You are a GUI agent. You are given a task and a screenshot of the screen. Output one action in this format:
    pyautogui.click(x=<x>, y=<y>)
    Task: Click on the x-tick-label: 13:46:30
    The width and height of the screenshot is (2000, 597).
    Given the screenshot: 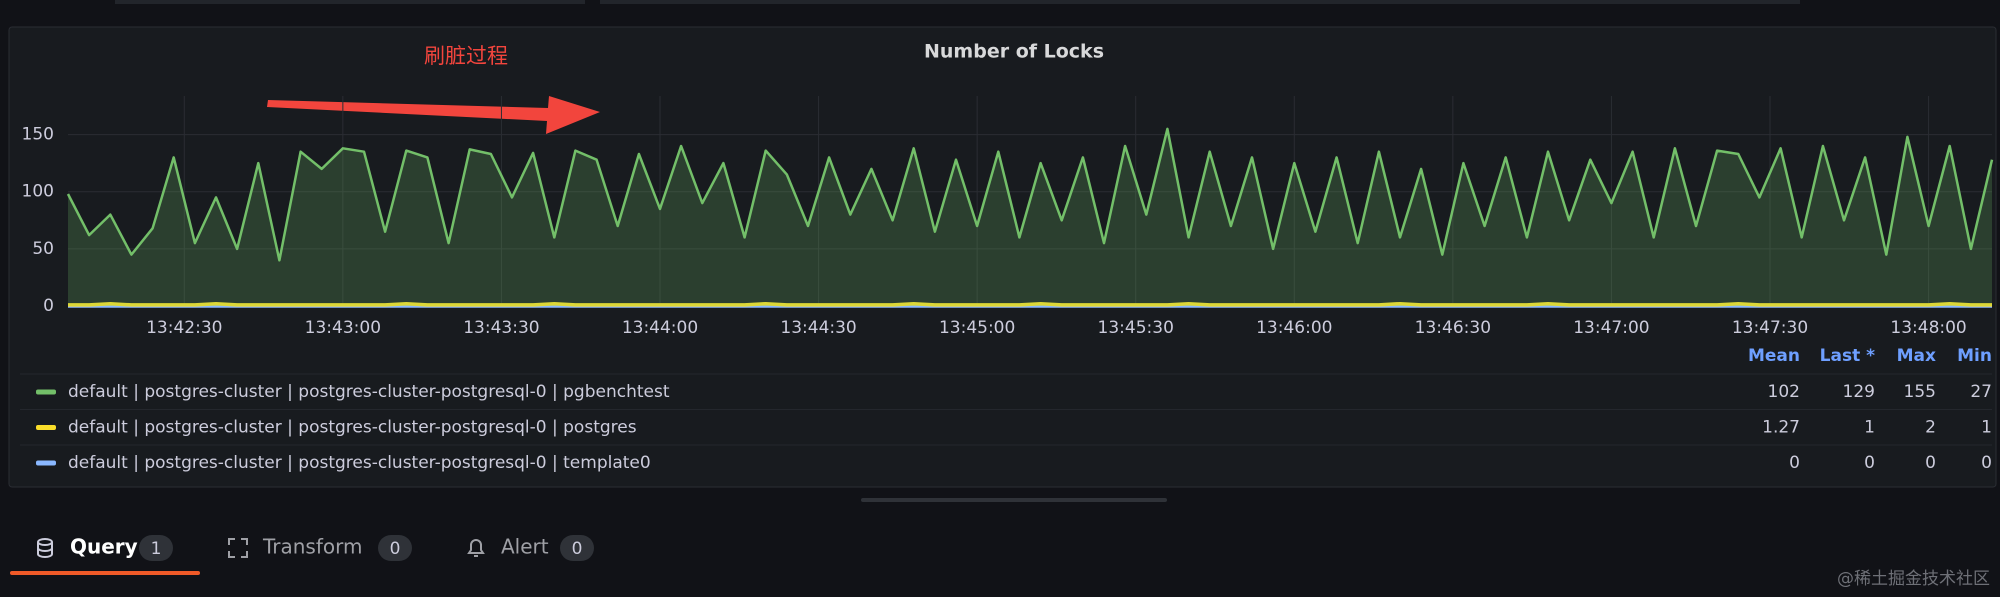 What is the action you would take?
    pyautogui.click(x=1453, y=328)
    